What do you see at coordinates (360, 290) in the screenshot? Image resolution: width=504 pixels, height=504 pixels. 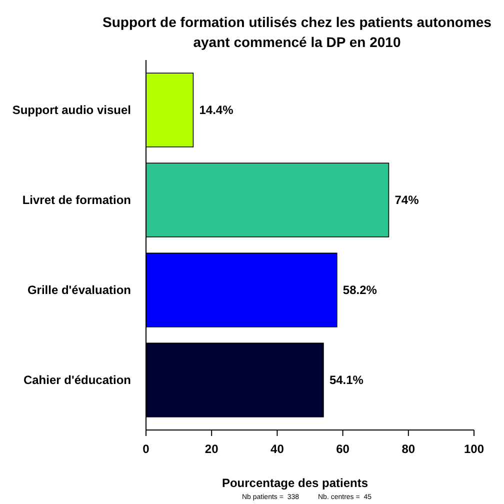 I see `data-label: 58.2%` at bounding box center [360, 290].